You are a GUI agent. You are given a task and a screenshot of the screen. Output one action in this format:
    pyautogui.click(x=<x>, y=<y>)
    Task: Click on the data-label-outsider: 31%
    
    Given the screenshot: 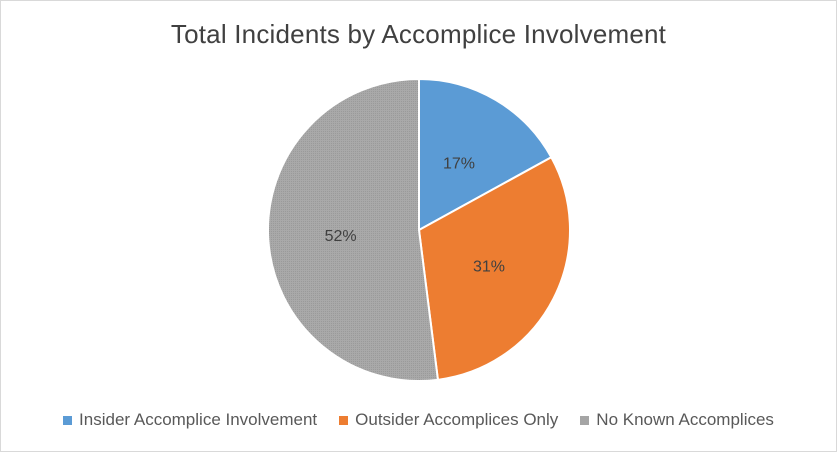 What is the action you would take?
    pyautogui.click(x=489, y=267)
    